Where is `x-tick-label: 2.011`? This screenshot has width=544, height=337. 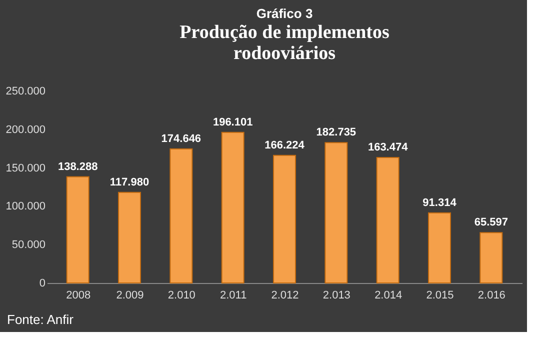 x-tick-label: 2.011 is located at coordinates (233, 296).